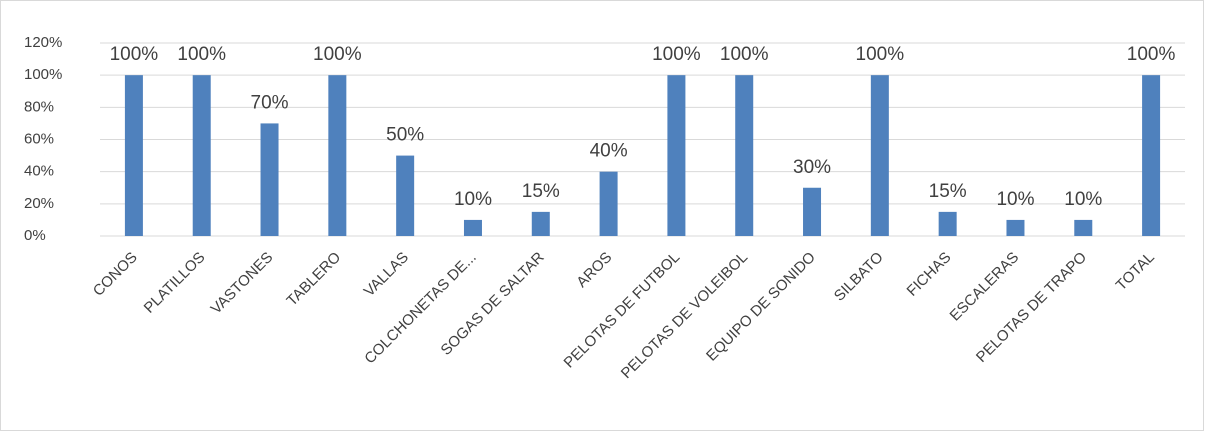 This screenshot has width=1205, height=432. Describe the element at coordinates (812, 167) in the screenshot. I see `value-label: 30%` at that location.